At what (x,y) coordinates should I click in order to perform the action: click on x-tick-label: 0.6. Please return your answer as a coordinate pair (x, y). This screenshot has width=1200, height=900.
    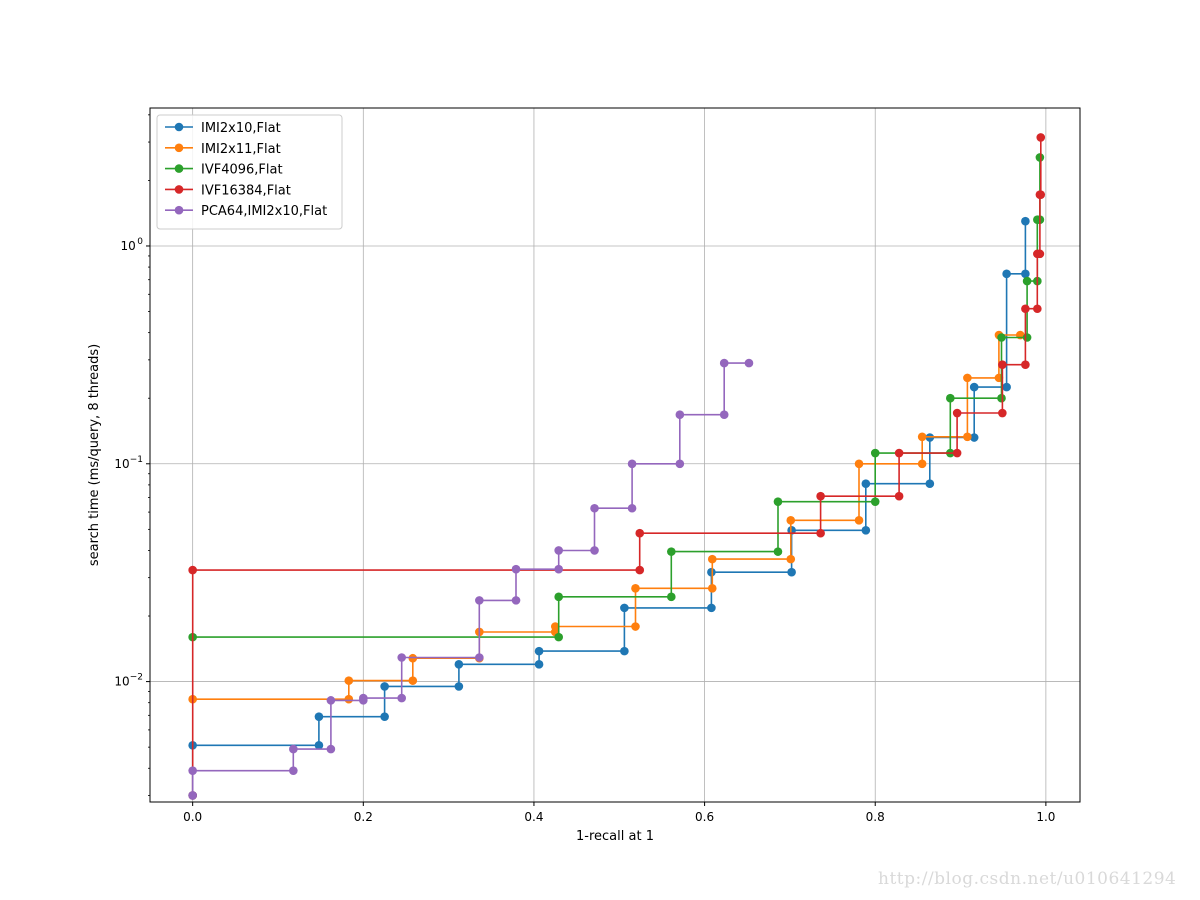
    Looking at the image, I should click on (704, 817).